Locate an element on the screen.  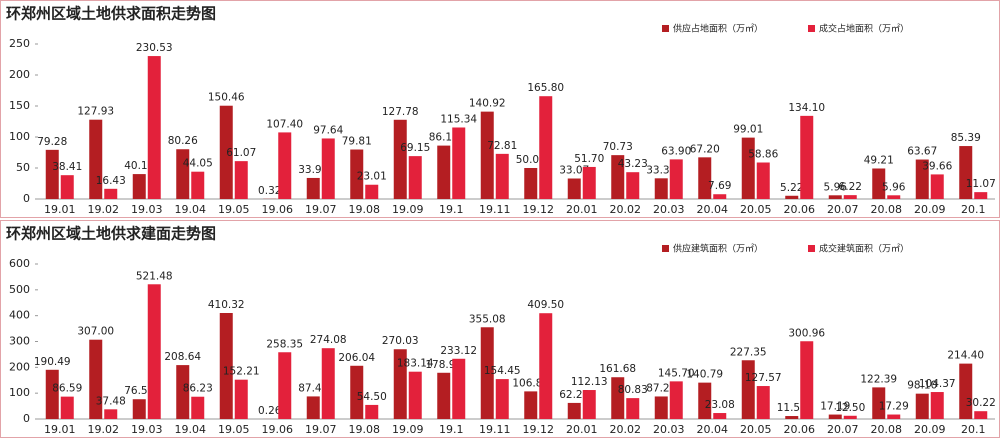
value-label: 43.23 is located at coordinates (633, 164).